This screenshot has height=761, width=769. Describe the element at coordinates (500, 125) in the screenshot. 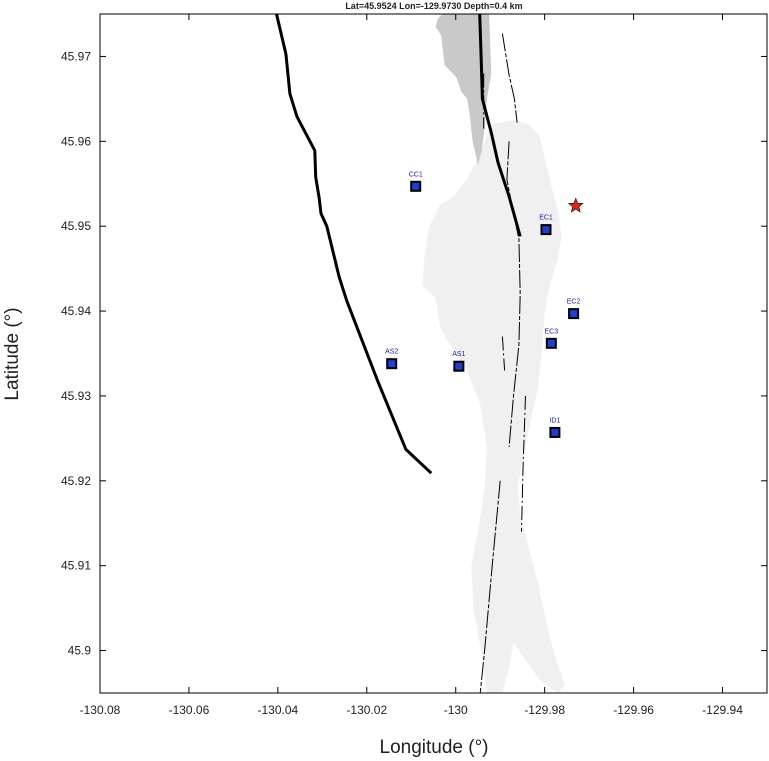

I see `caldera-rim-east` at that location.